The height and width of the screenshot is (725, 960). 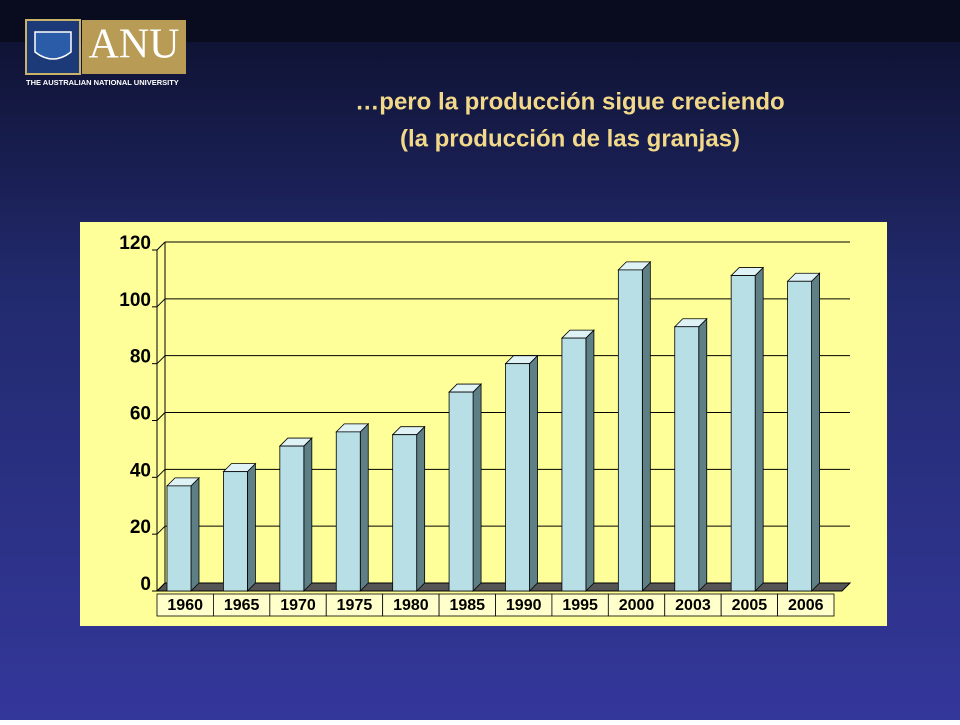 I want to click on x-tick-label: 1980, so click(x=411, y=605).